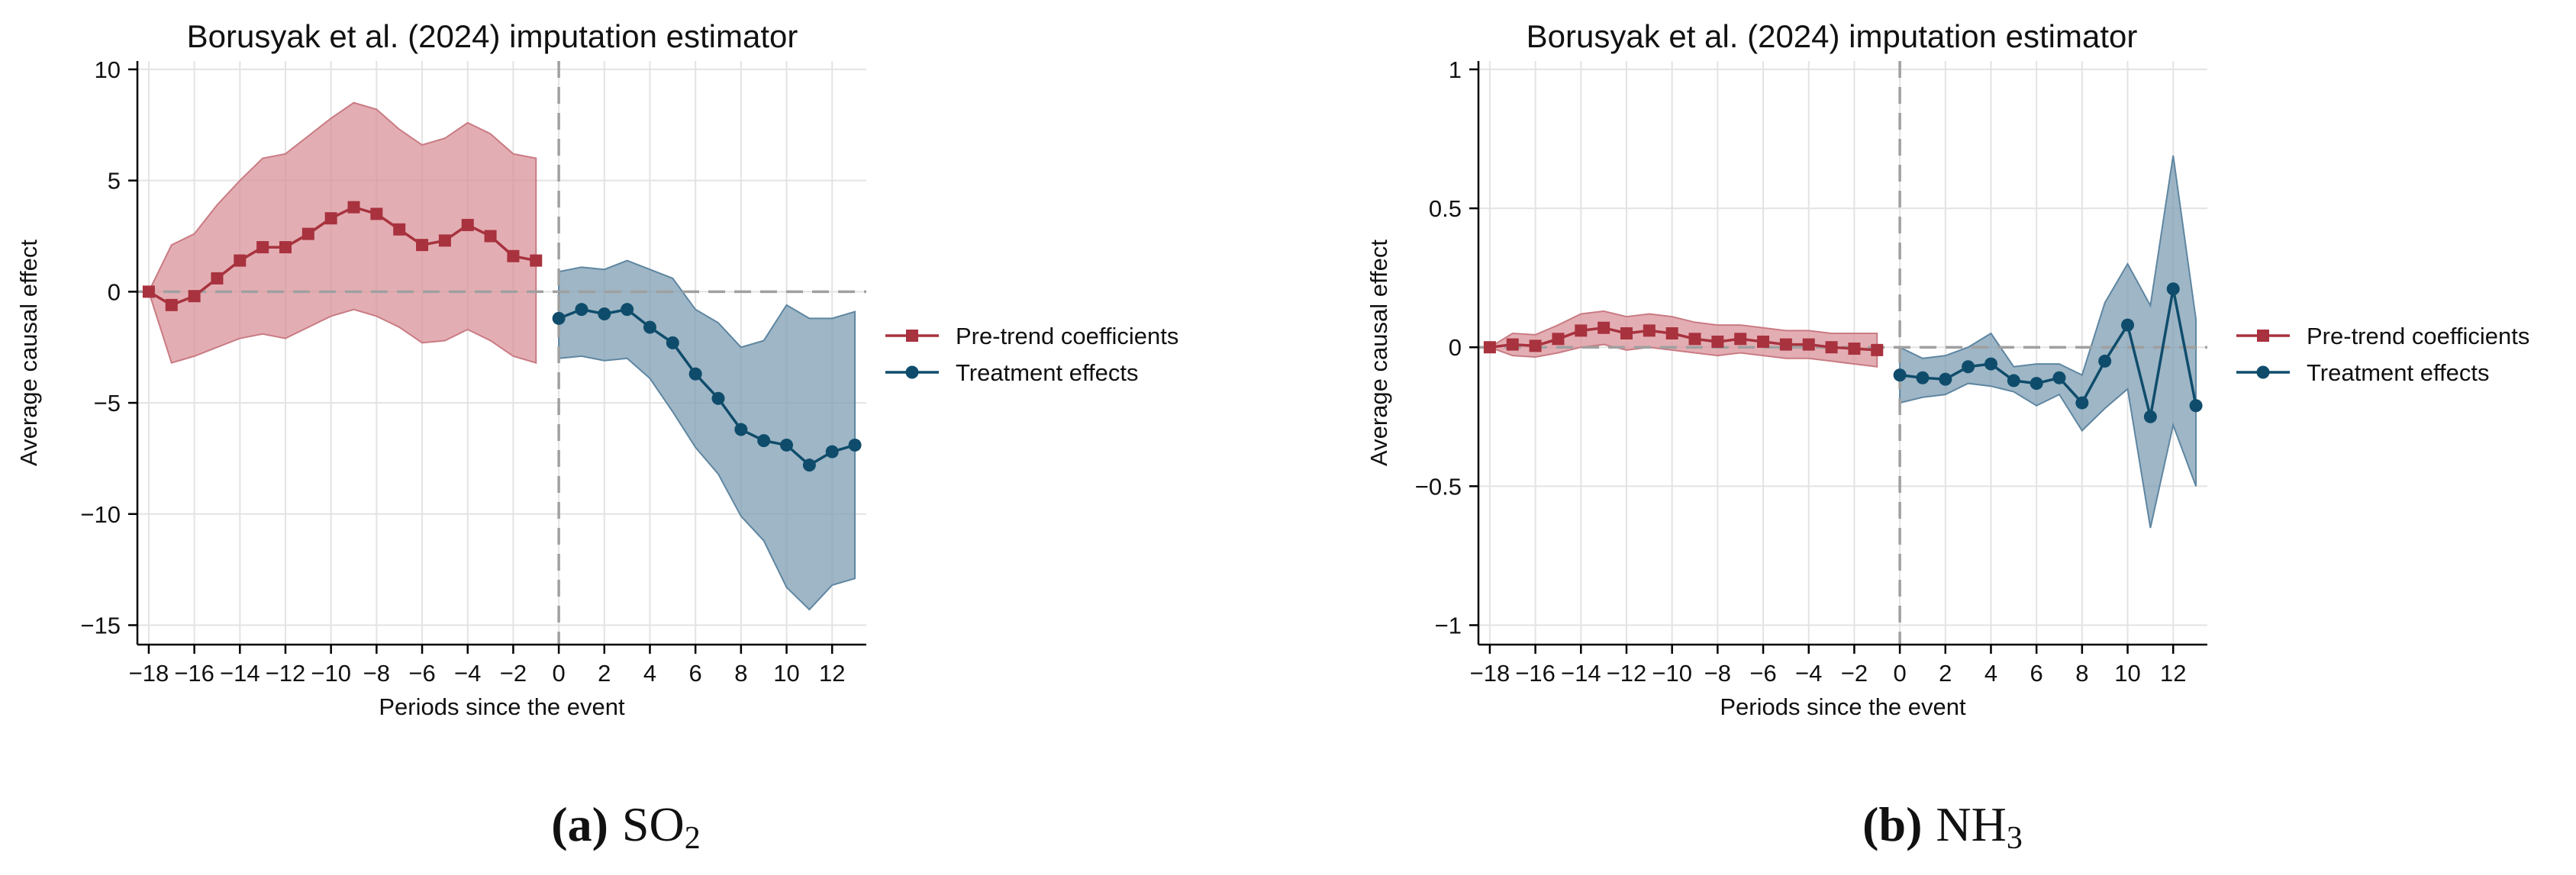  What do you see at coordinates (100, 514) in the screenshot?
I see `y-tick-label: −10` at bounding box center [100, 514].